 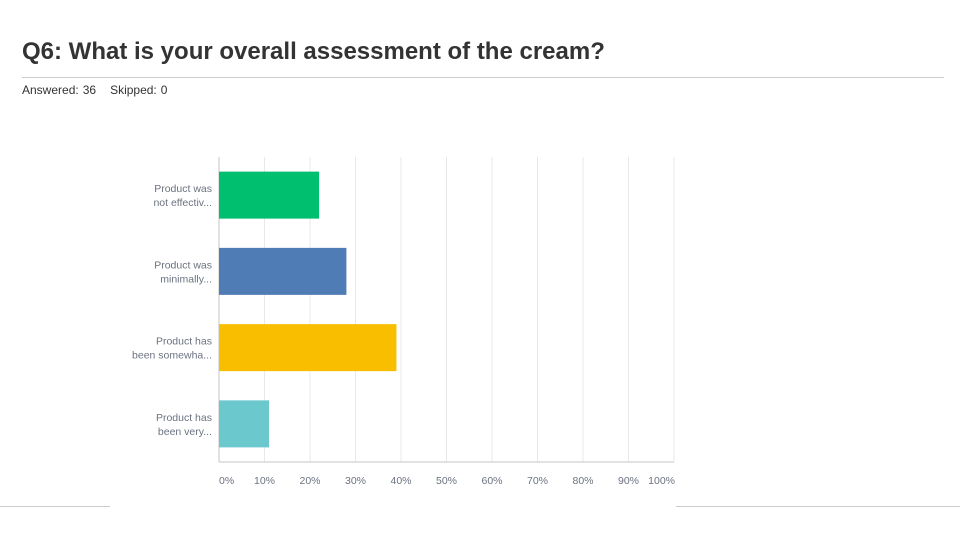 What do you see at coordinates (537, 481) in the screenshot?
I see `x-tick-label: 70%` at bounding box center [537, 481].